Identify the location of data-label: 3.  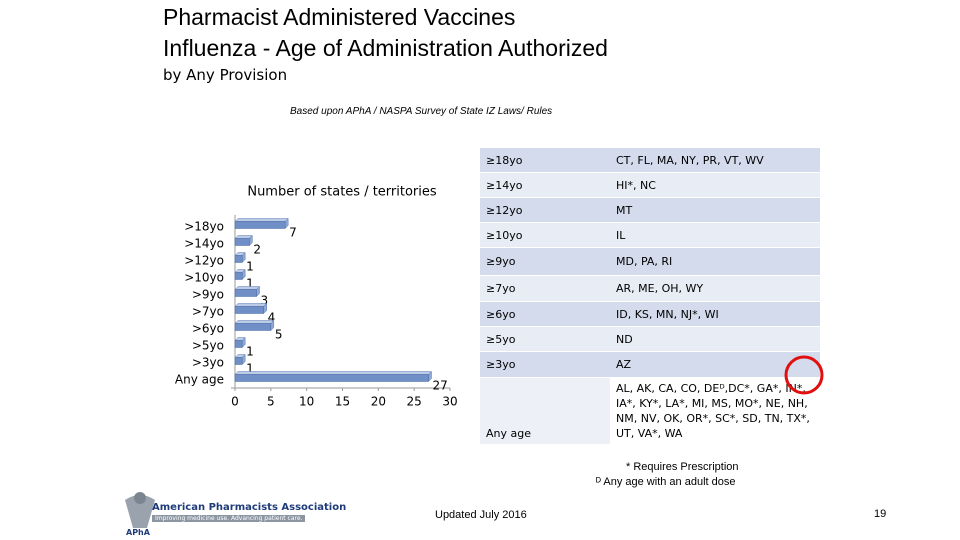
(265, 301).